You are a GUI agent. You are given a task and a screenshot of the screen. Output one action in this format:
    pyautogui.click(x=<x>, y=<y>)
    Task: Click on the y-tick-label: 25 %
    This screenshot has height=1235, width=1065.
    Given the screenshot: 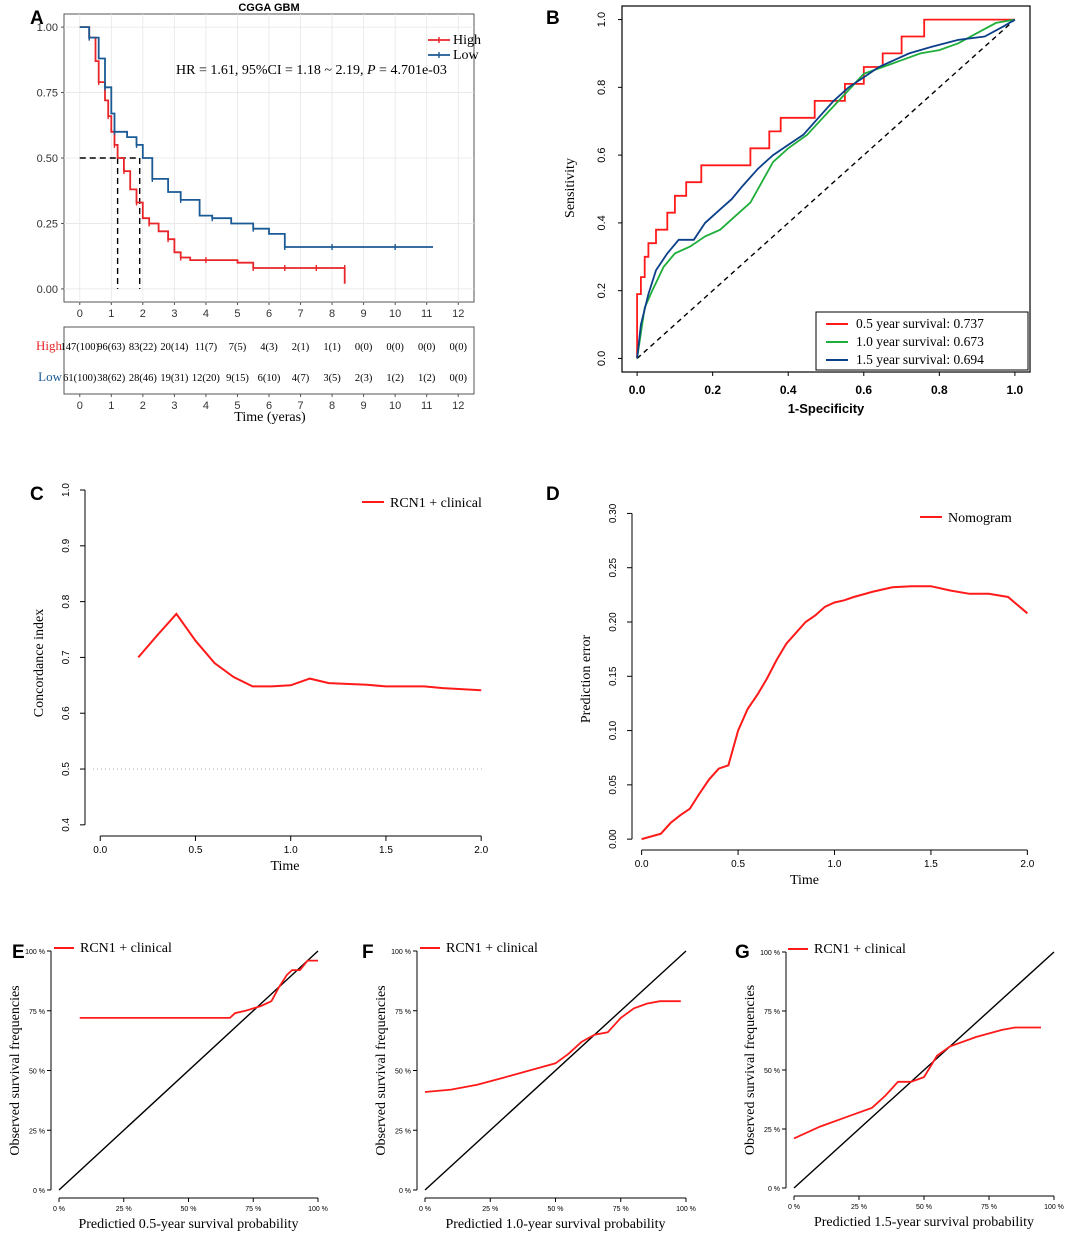 What is the action you would take?
    pyautogui.click(x=772, y=1130)
    